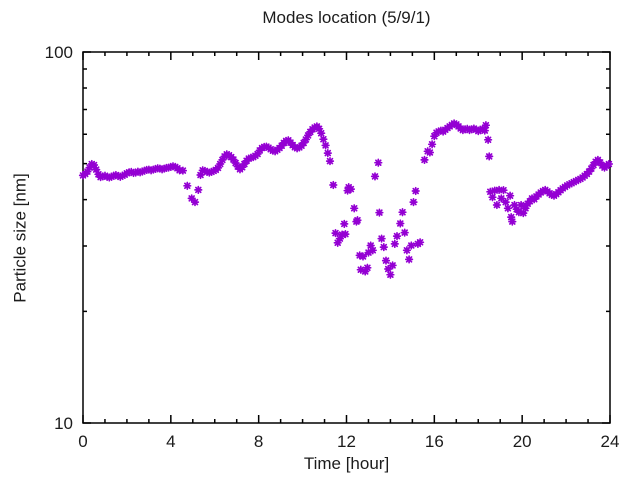 This screenshot has height=480, width=640. Describe the element at coordinates (82, 441) in the screenshot. I see `x-tick-label: 0` at that location.